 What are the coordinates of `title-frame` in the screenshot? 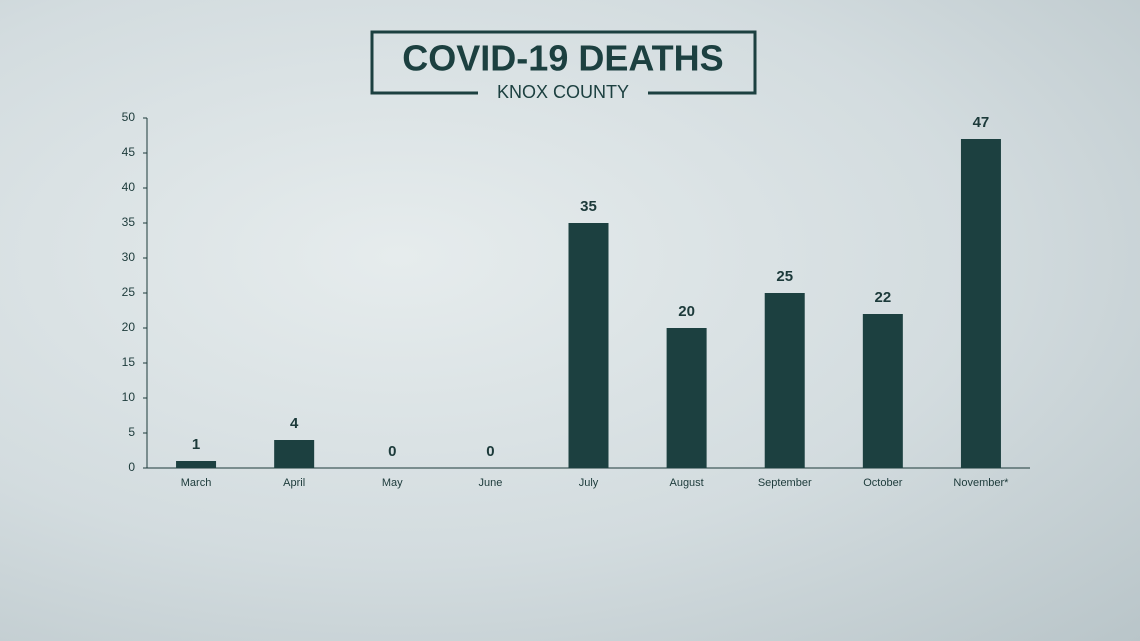 It's located at (563, 62).